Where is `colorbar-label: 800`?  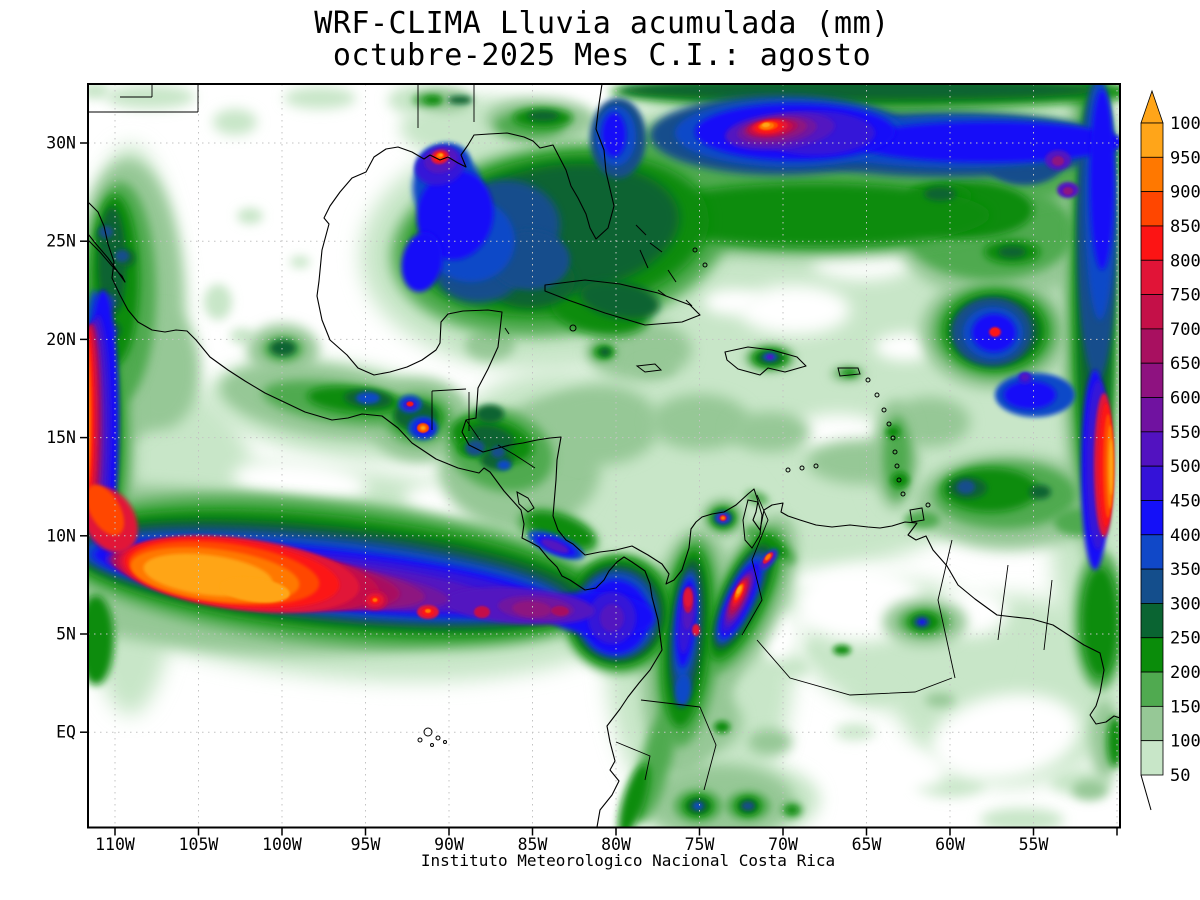 colorbar-label: 800 is located at coordinates (1185, 261).